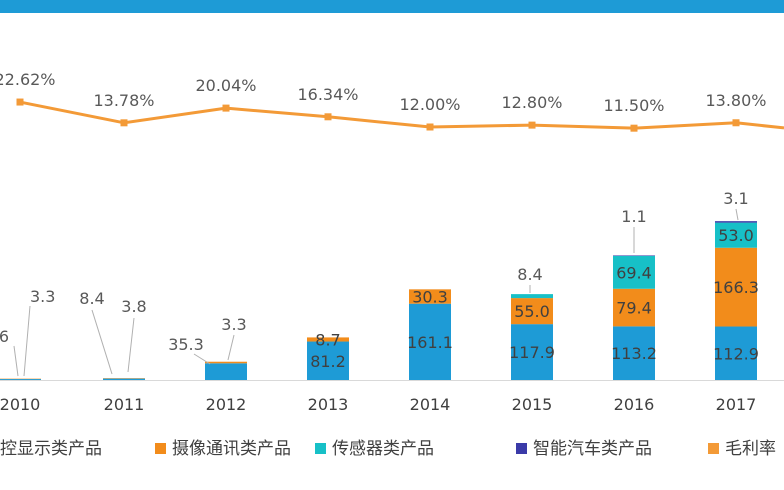 This screenshot has height=490, width=784. Describe the element at coordinates (430, 404) in the screenshot. I see `x-tick-2014: 2014` at that location.